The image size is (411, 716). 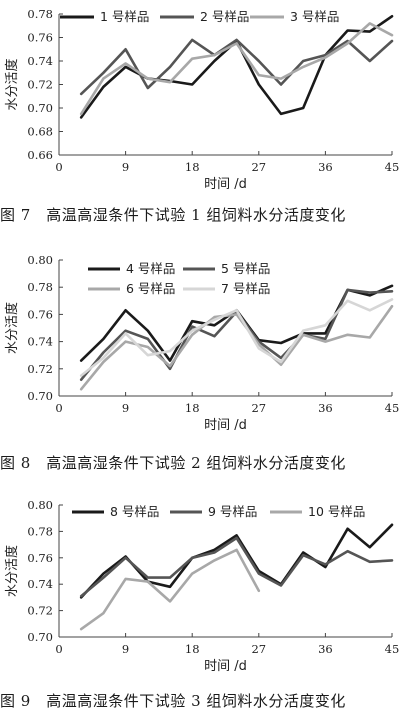 What do you see at coordinates (173, 701) in the screenshot?
I see `figure-caption: 图 9 高温高湿条件下试验 3 组饲料水分活度变化` at bounding box center [173, 701].